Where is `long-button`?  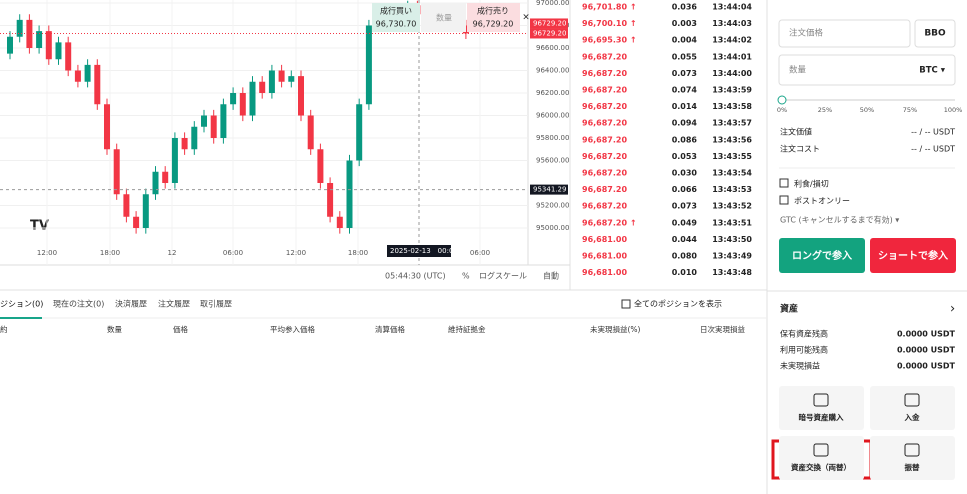
long-button is located at coordinates (822, 255).